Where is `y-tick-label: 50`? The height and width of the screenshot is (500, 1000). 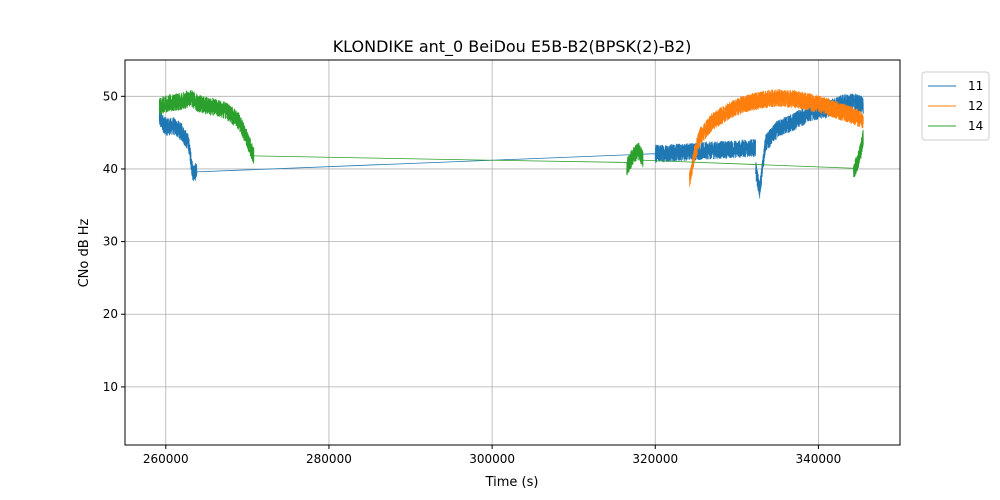
y-tick-label: 50 is located at coordinates (110, 96).